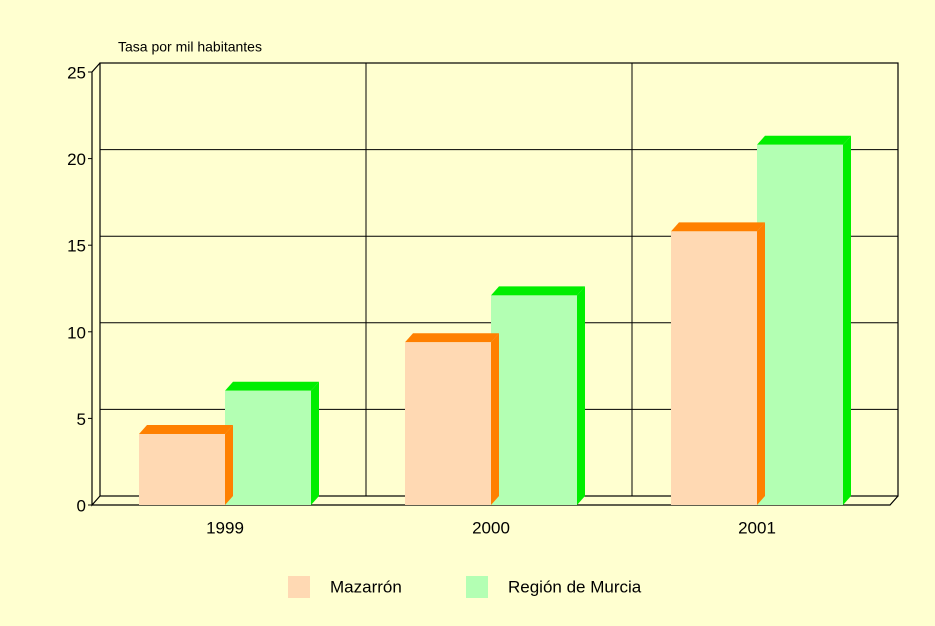  I want to click on floor, so click(495, 500).